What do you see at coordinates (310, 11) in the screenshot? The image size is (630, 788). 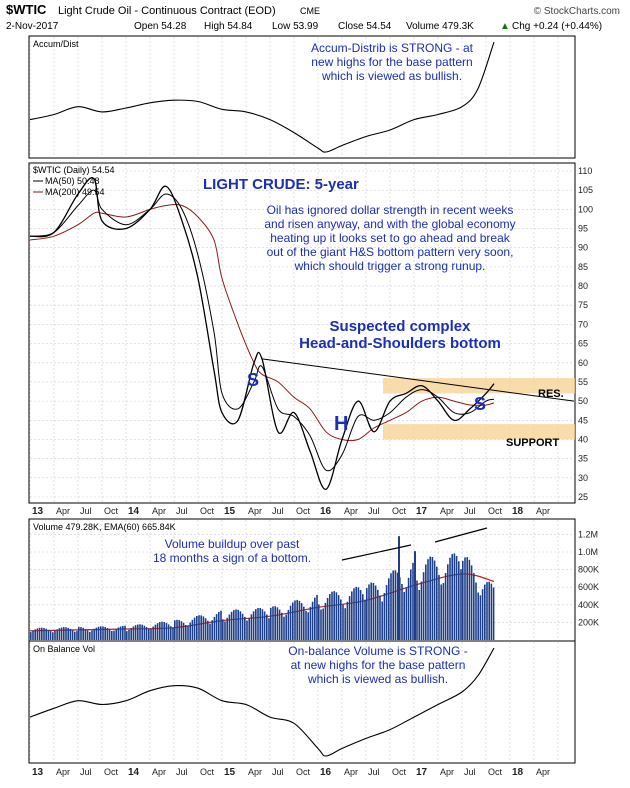 I see `header-exchange: CME` at bounding box center [310, 11].